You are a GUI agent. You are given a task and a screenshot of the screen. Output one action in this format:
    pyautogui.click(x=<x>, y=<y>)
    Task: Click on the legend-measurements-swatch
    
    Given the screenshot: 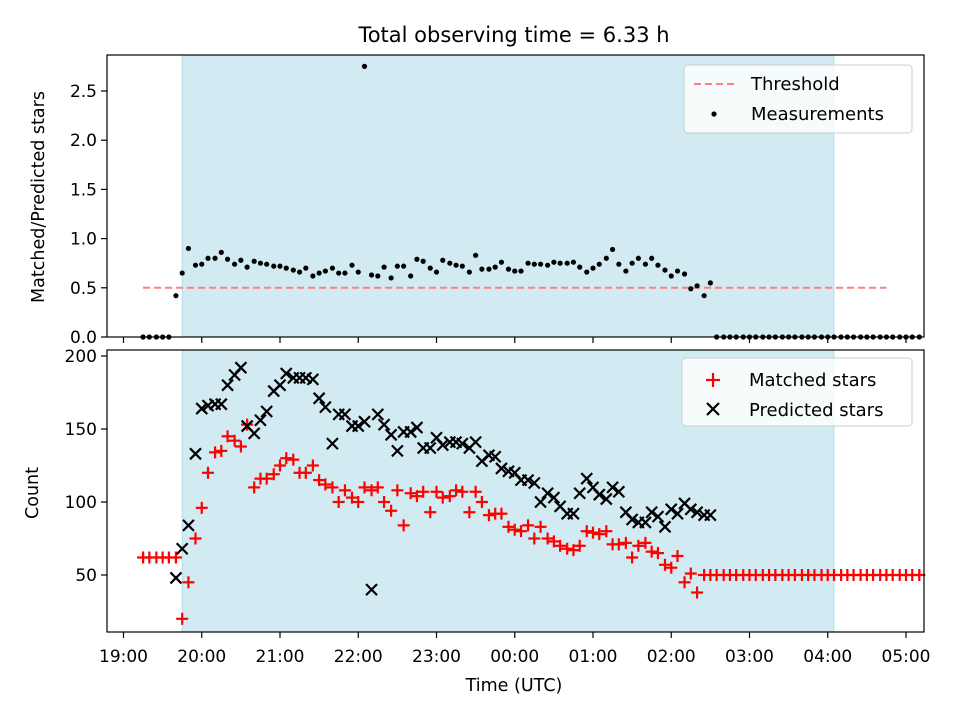 What is the action you would take?
    pyautogui.click(x=714, y=114)
    